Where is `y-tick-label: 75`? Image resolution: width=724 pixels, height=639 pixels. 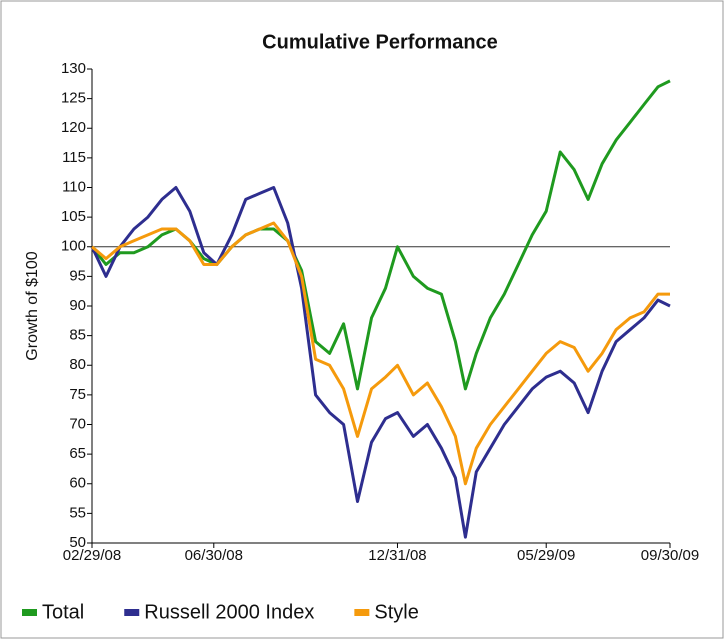 y-tick-label: 75 is located at coordinates (77, 394).